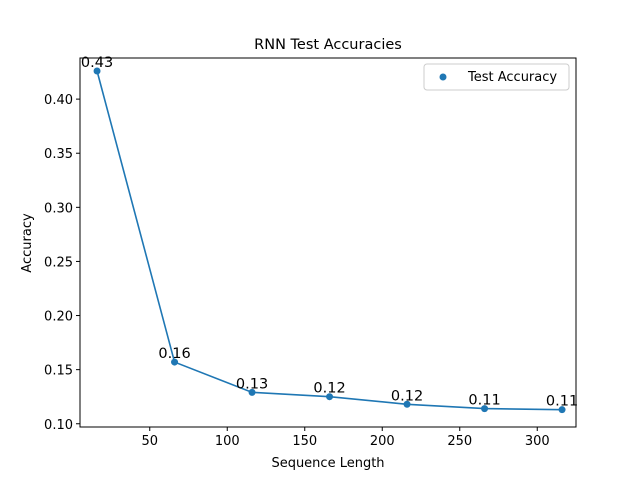 This screenshot has width=640, height=480. I want to click on y-tick-label: 0.35, so click(58, 154).